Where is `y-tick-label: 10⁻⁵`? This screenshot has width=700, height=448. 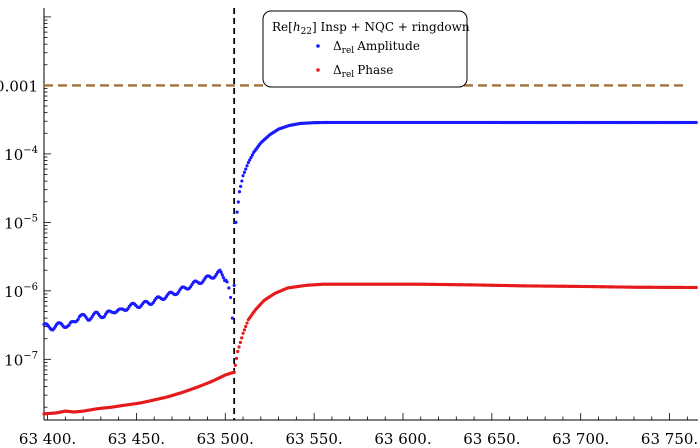 y-tick-label: 10⁻⁵ is located at coordinates (21, 222).